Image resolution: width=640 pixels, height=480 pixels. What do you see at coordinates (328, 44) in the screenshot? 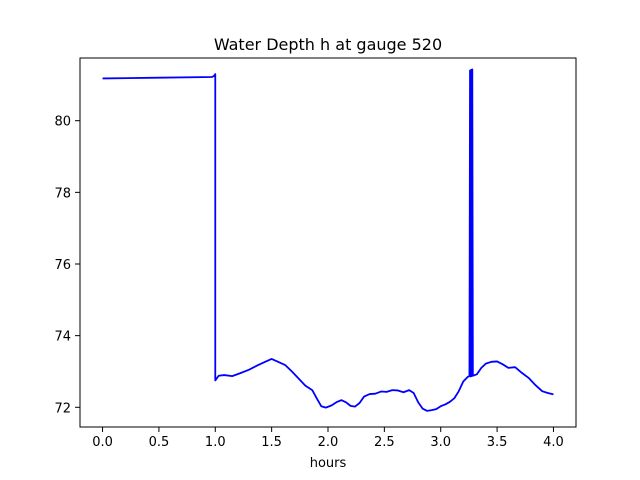
I see `chart-title: Water Depth h at gauge 520` at bounding box center [328, 44].